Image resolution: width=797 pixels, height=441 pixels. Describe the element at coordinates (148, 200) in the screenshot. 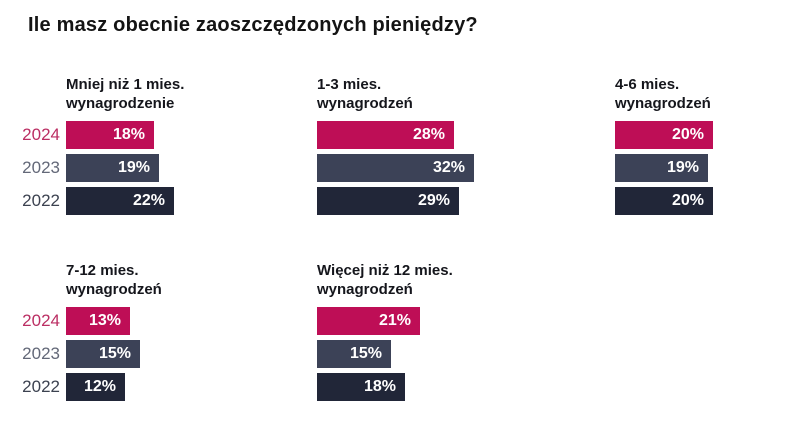

I see `bar-value-label: 22%` at that location.